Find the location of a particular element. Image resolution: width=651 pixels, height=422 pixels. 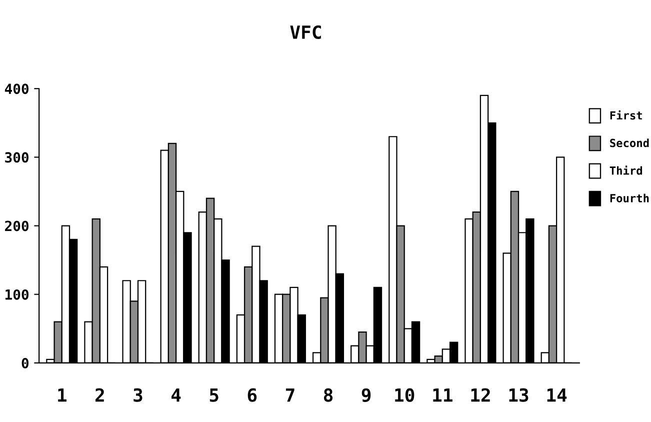

x-tick-label: 12 is located at coordinates (480, 395).